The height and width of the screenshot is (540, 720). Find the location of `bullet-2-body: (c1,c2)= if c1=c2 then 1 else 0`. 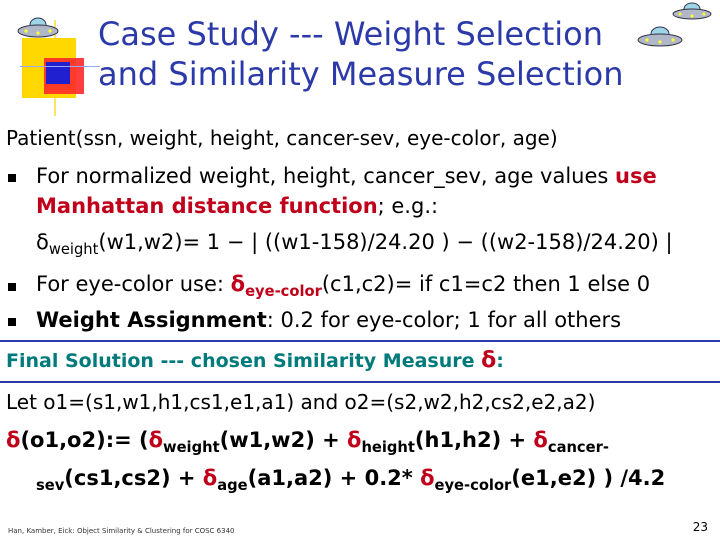

bullet-2-body: (c1,c2)= if c1=c2 then 1 else 0 is located at coordinates (486, 284).